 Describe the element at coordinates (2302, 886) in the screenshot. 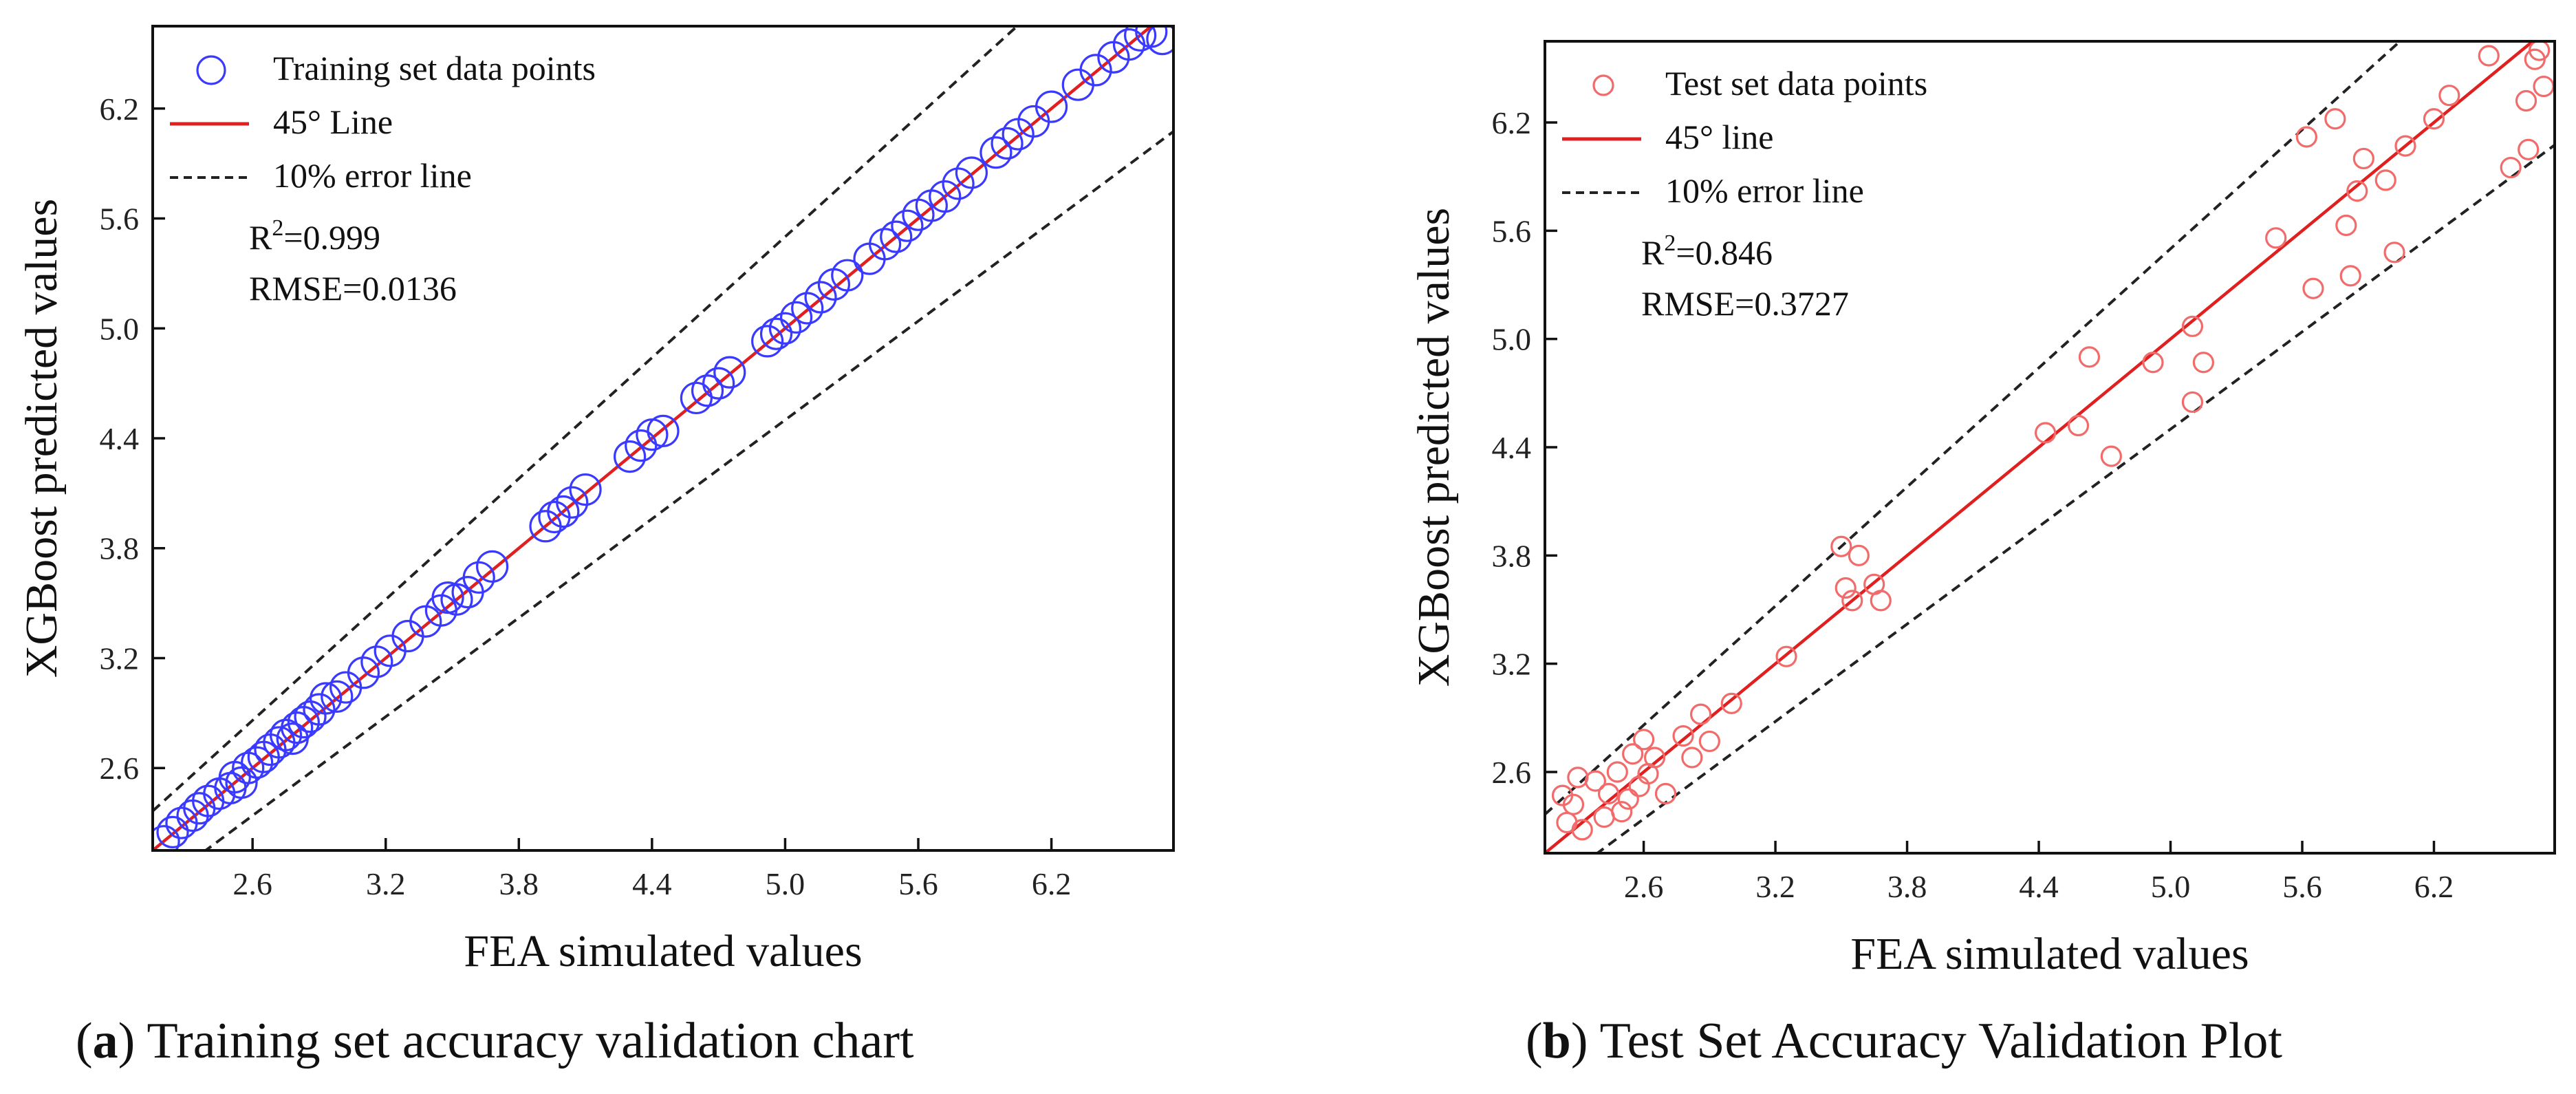

I see `x-tick-label: 5.6` at that location.